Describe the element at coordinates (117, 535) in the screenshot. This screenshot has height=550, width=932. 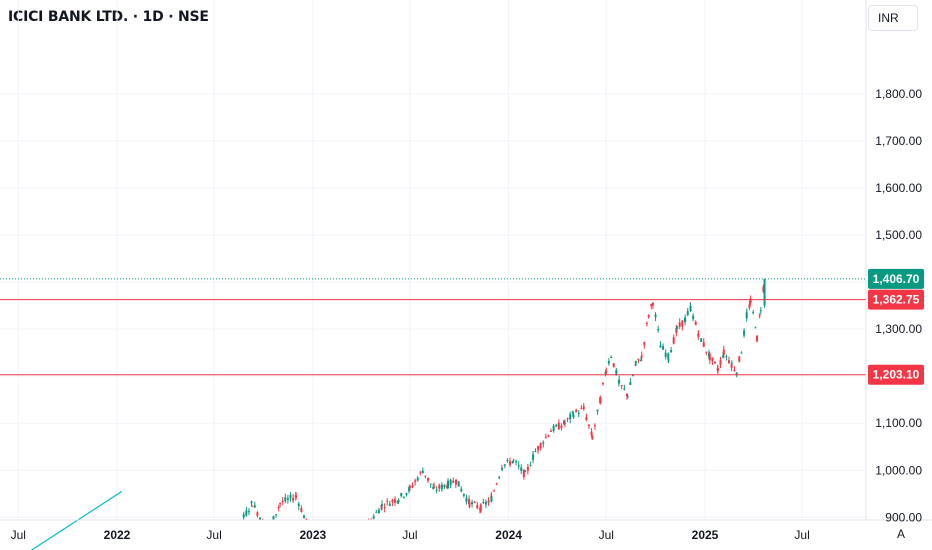
I see `x-tick-label: 2022` at that location.